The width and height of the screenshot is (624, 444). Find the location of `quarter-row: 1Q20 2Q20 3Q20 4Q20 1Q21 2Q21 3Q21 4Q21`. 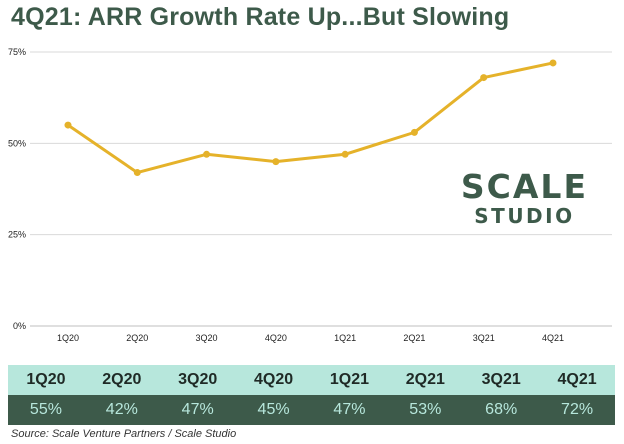

quarter-row: 1Q20 2Q20 3Q20 4Q20 1Q21 2Q21 3Q21 4Q21 is located at coordinates (311, 380).